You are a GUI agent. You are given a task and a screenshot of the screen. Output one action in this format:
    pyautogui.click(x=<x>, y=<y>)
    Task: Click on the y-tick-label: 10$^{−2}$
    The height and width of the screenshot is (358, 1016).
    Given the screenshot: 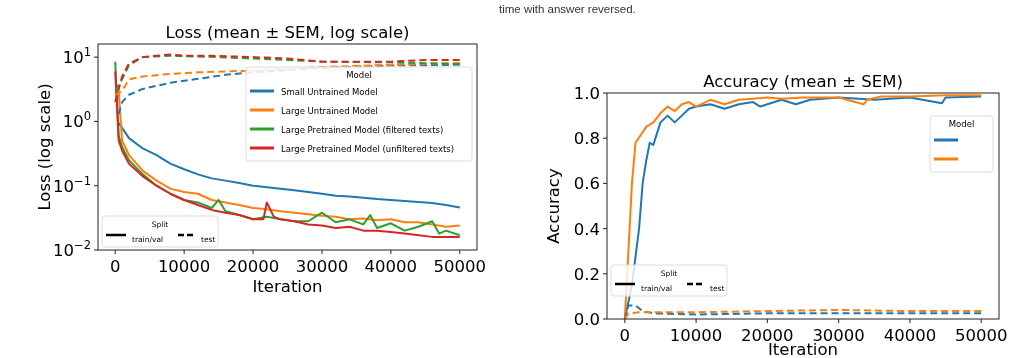 What is the action you would take?
    pyautogui.click(x=71, y=249)
    